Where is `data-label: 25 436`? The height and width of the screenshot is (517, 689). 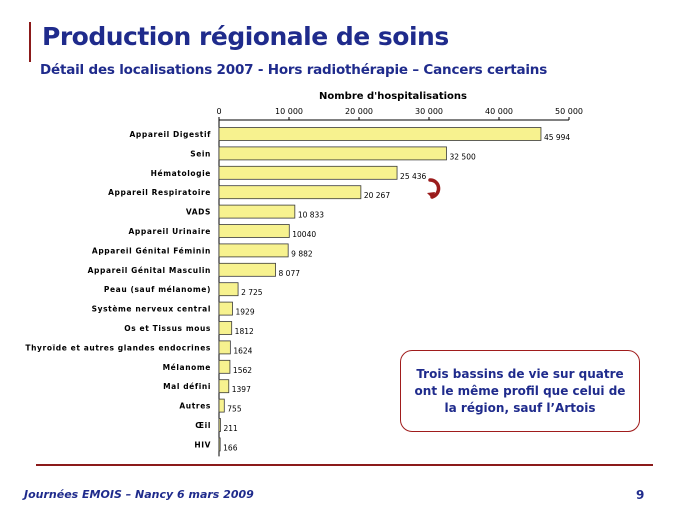
data-label: 25 436 is located at coordinates (413, 176).